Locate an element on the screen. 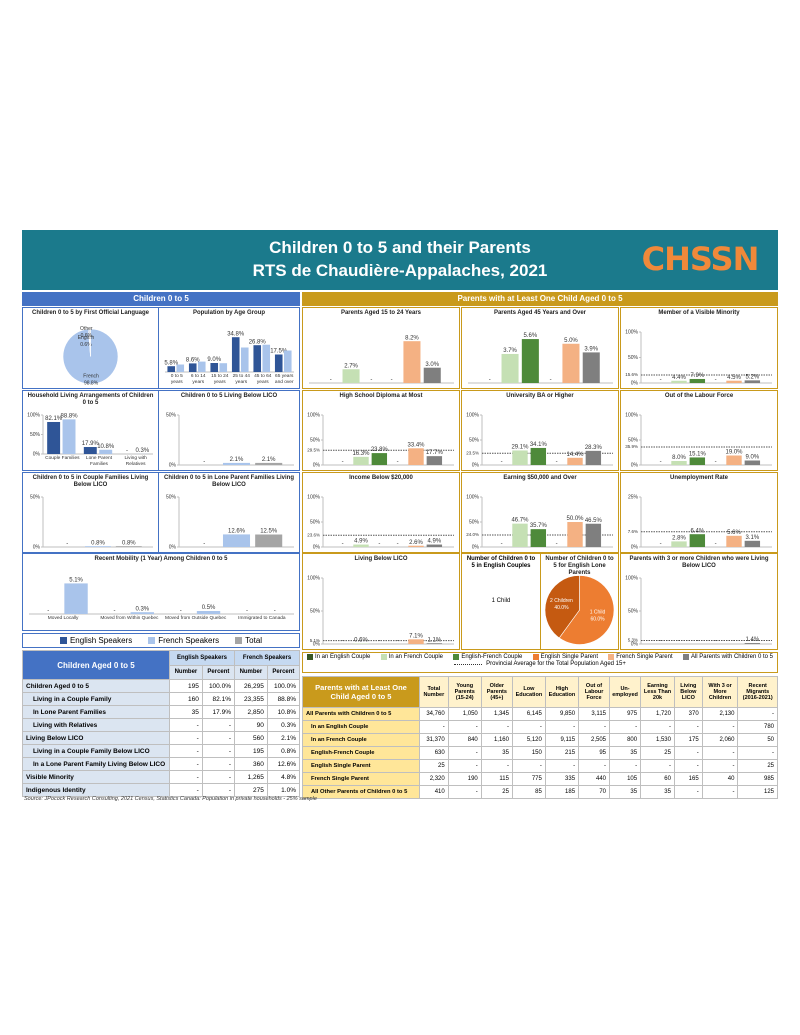 The height and width of the screenshot is (1035, 800). value-label: 5.6% is located at coordinates (531, 336).